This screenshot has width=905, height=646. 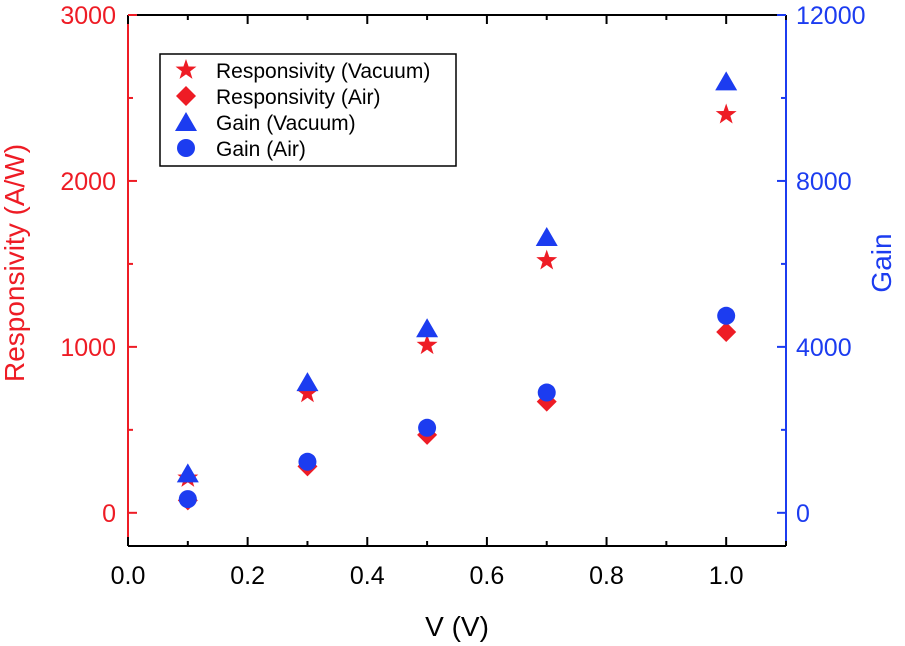 What do you see at coordinates (726, 576) in the screenshot?
I see `x-tick-label: 1.0` at bounding box center [726, 576].